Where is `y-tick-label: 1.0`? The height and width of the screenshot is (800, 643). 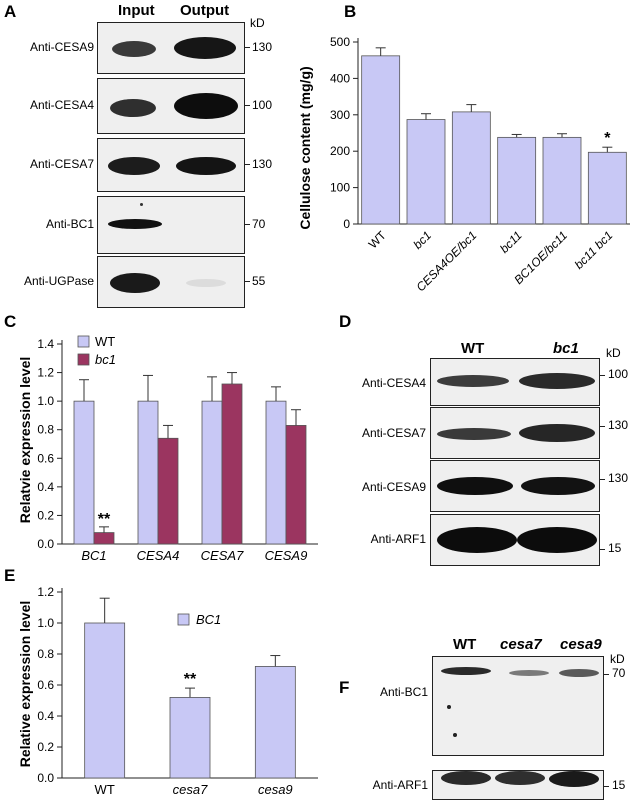 y-tick-label: 1.0 is located at coordinates (45, 623).